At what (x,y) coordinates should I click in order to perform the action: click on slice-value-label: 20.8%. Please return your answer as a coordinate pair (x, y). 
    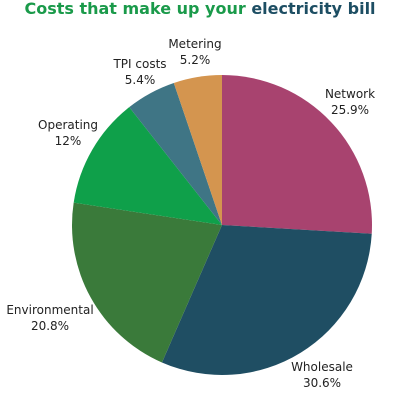
    Looking at the image, I should click on (50, 326).